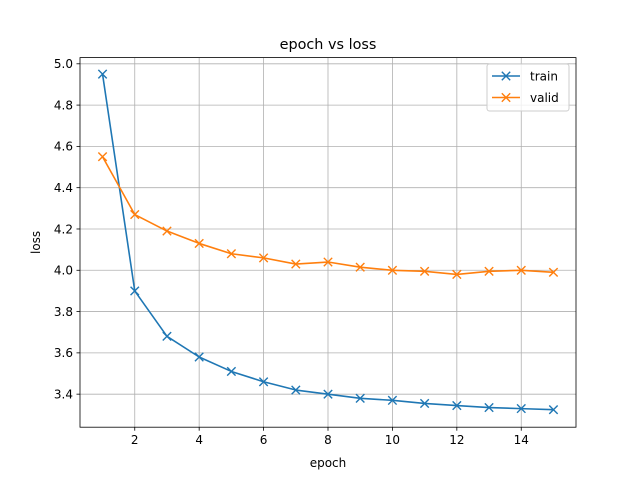 The height and width of the screenshot is (480, 640). I want to click on y-tick-label: 5.0, so click(63, 64).